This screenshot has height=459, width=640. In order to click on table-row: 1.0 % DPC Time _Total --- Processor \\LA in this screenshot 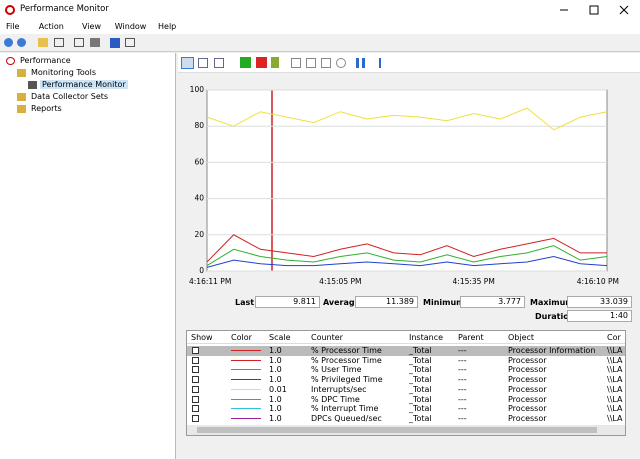, I will do `click(406, 399)`.